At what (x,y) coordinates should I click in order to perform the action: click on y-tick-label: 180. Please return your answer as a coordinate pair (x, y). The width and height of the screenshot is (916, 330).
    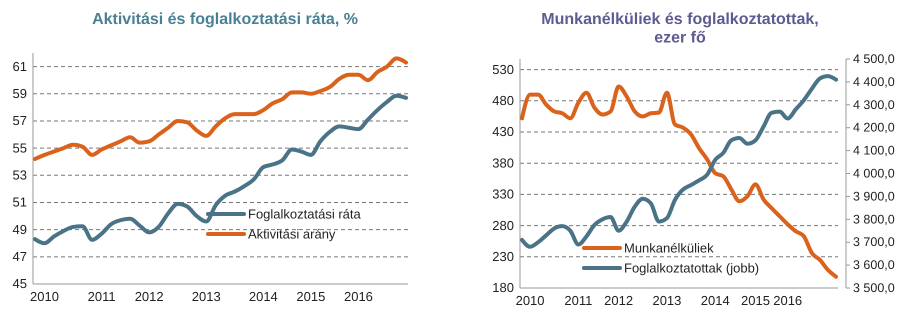
    Looking at the image, I should click on (503, 288).